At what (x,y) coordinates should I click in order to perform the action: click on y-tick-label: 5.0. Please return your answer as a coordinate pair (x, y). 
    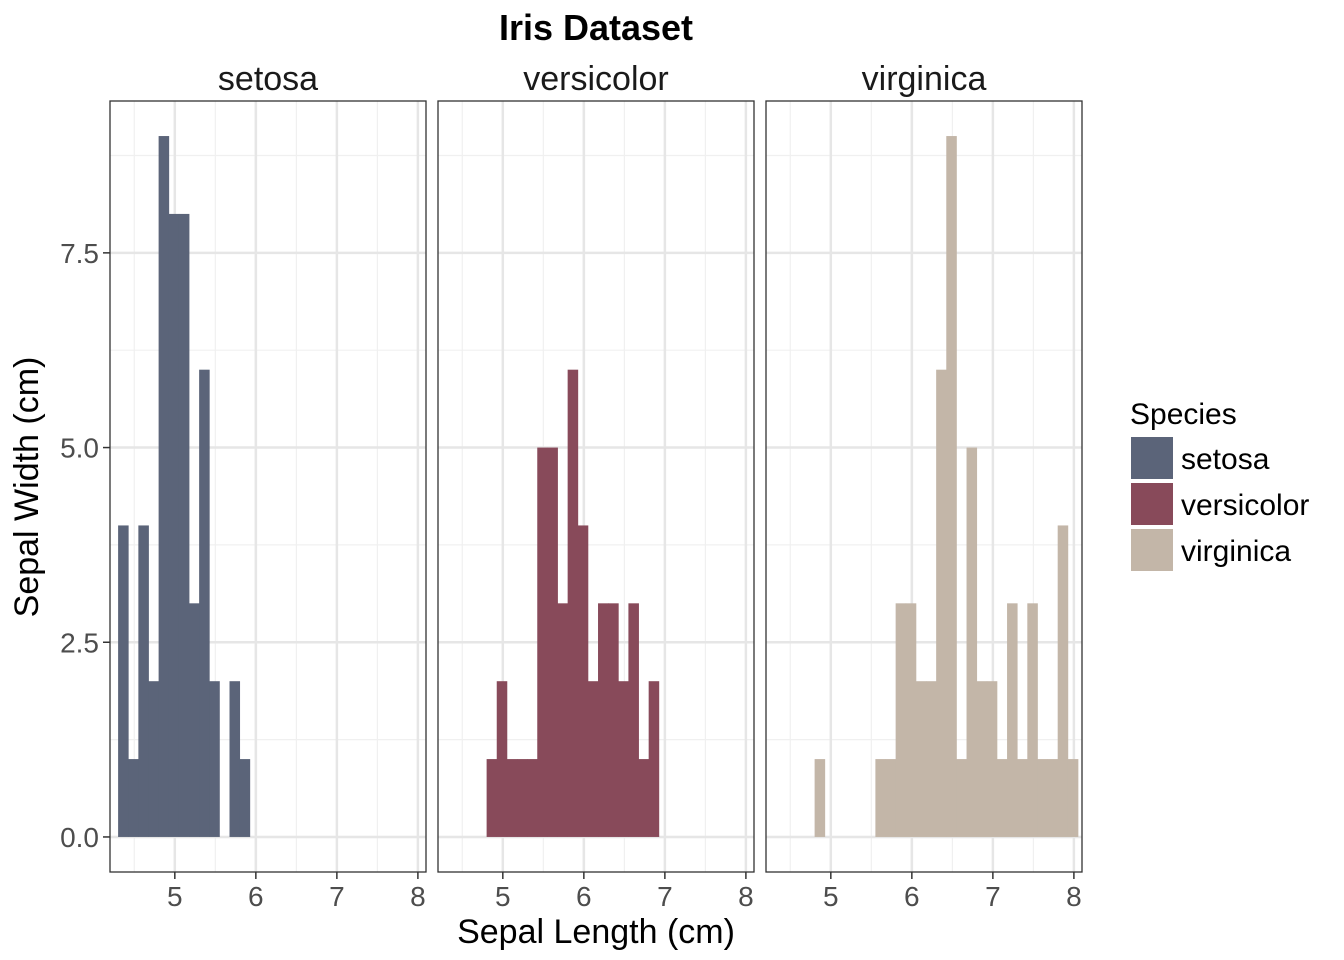
    Looking at the image, I should click on (79, 448).